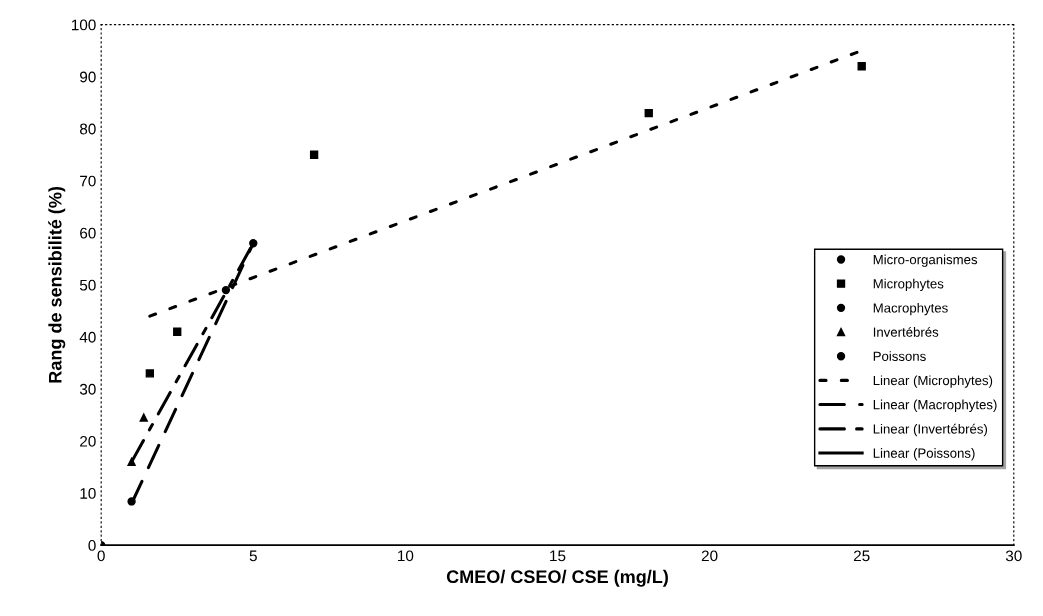  Describe the element at coordinates (88, 233) in the screenshot. I see `y-tick-label: 60` at that location.